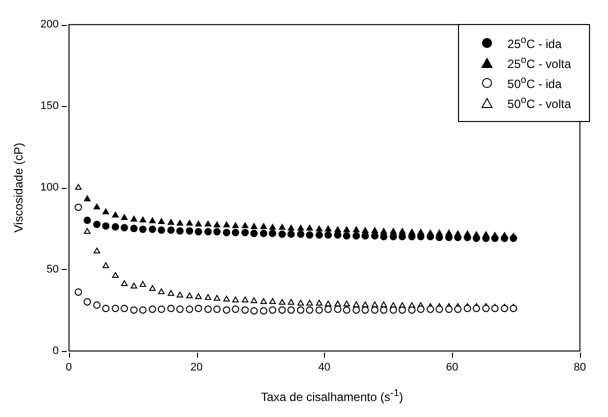  Describe the element at coordinates (52, 269) in the screenshot. I see `y-tick-label: 50` at that location.